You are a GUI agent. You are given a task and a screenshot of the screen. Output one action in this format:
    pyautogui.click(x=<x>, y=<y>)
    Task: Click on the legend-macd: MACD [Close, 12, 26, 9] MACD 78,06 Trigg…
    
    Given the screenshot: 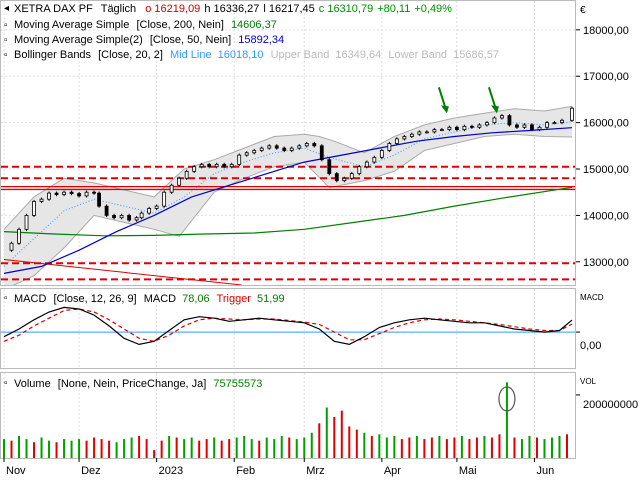 What is the action you would take?
    pyautogui.click(x=149, y=299)
    